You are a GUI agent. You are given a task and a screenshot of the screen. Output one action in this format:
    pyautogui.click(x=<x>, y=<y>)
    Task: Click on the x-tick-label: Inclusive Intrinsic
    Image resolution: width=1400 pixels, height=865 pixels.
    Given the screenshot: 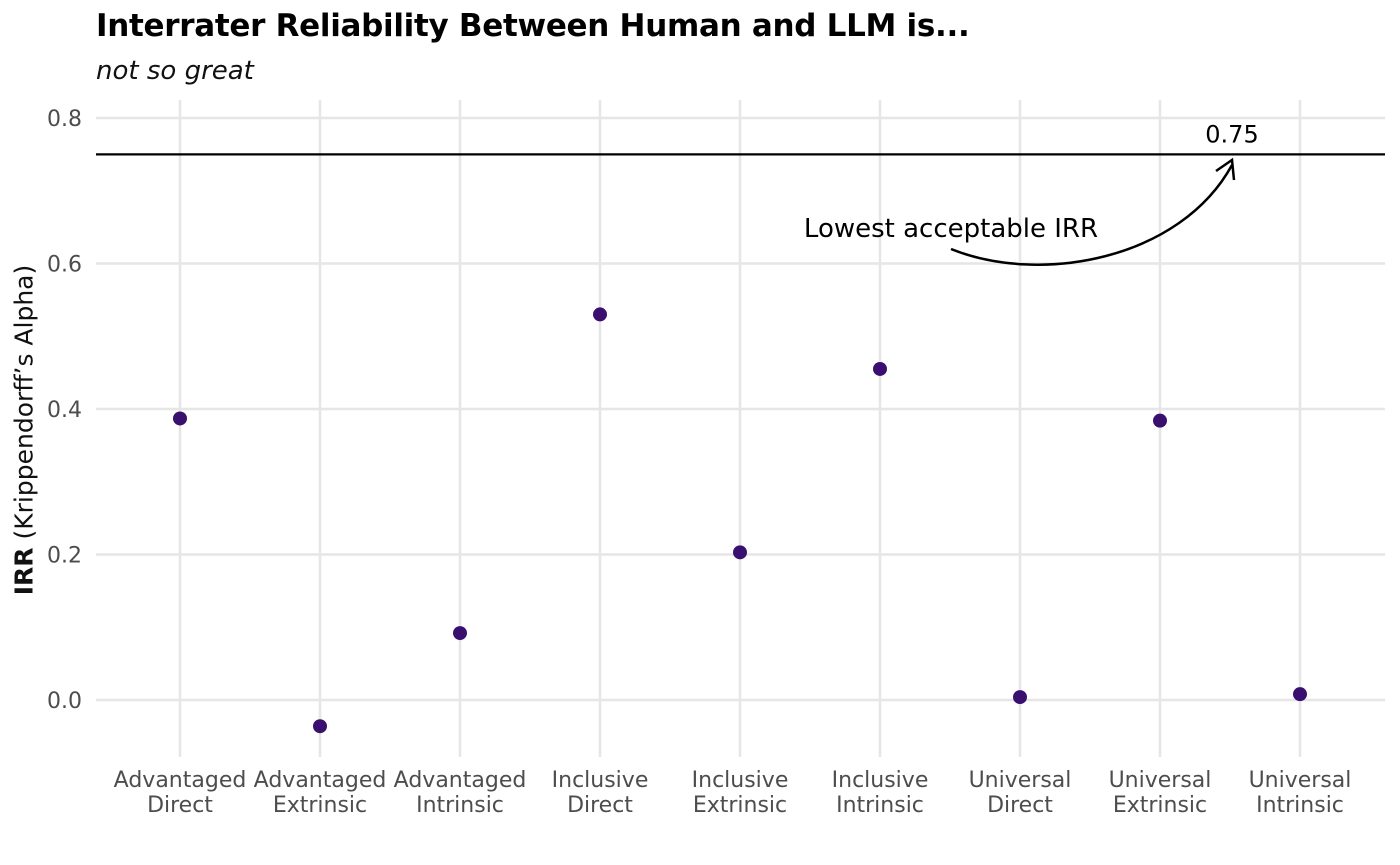 What is the action you would take?
    pyautogui.click(x=880, y=793)
    